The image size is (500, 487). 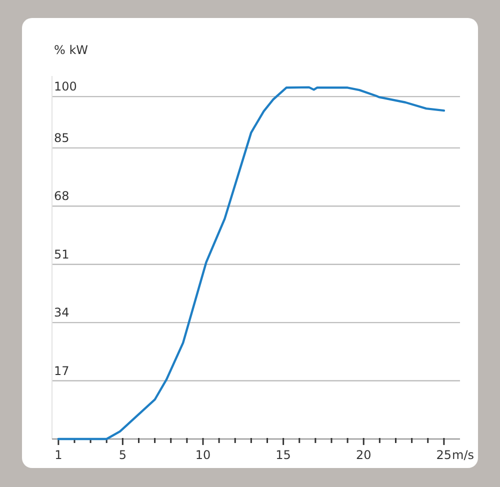 What do you see at coordinates (122, 455) in the screenshot?
I see `x-tick-label: 5` at bounding box center [122, 455].